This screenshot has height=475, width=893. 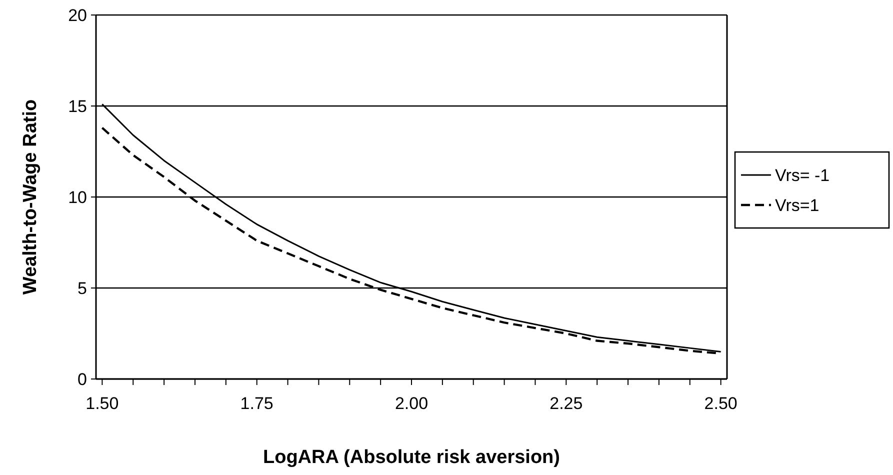 I want to click on x-tick-label: 2.00, so click(x=411, y=403).